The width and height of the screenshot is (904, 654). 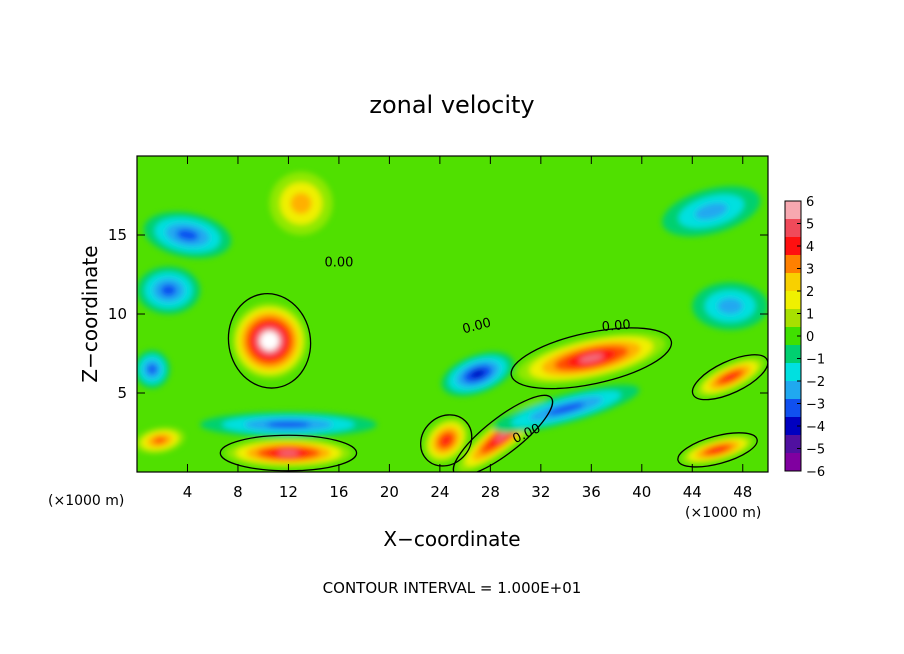 What do you see at coordinates (188, 492) in the screenshot?
I see `x-tick-label: 4` at bounding box center [188, 492].